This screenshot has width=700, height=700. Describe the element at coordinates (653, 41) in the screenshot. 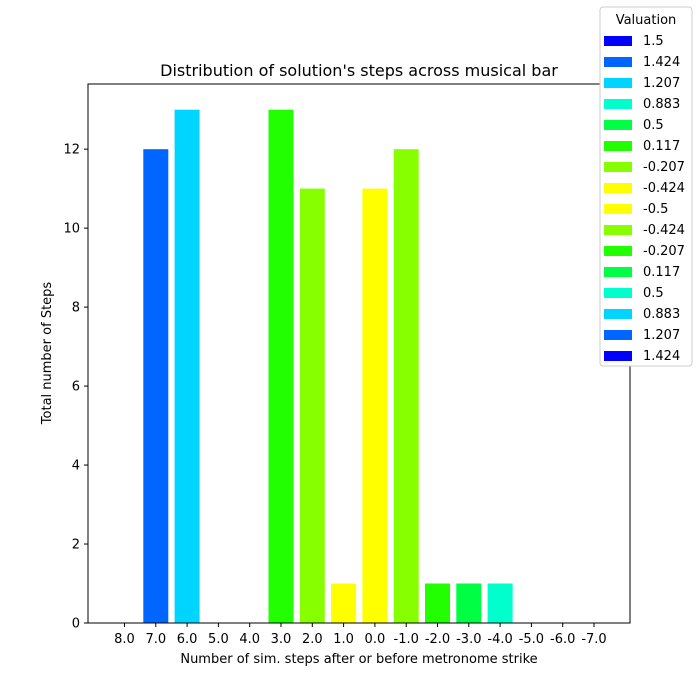

I see `legend-label: 1.5` at that location.